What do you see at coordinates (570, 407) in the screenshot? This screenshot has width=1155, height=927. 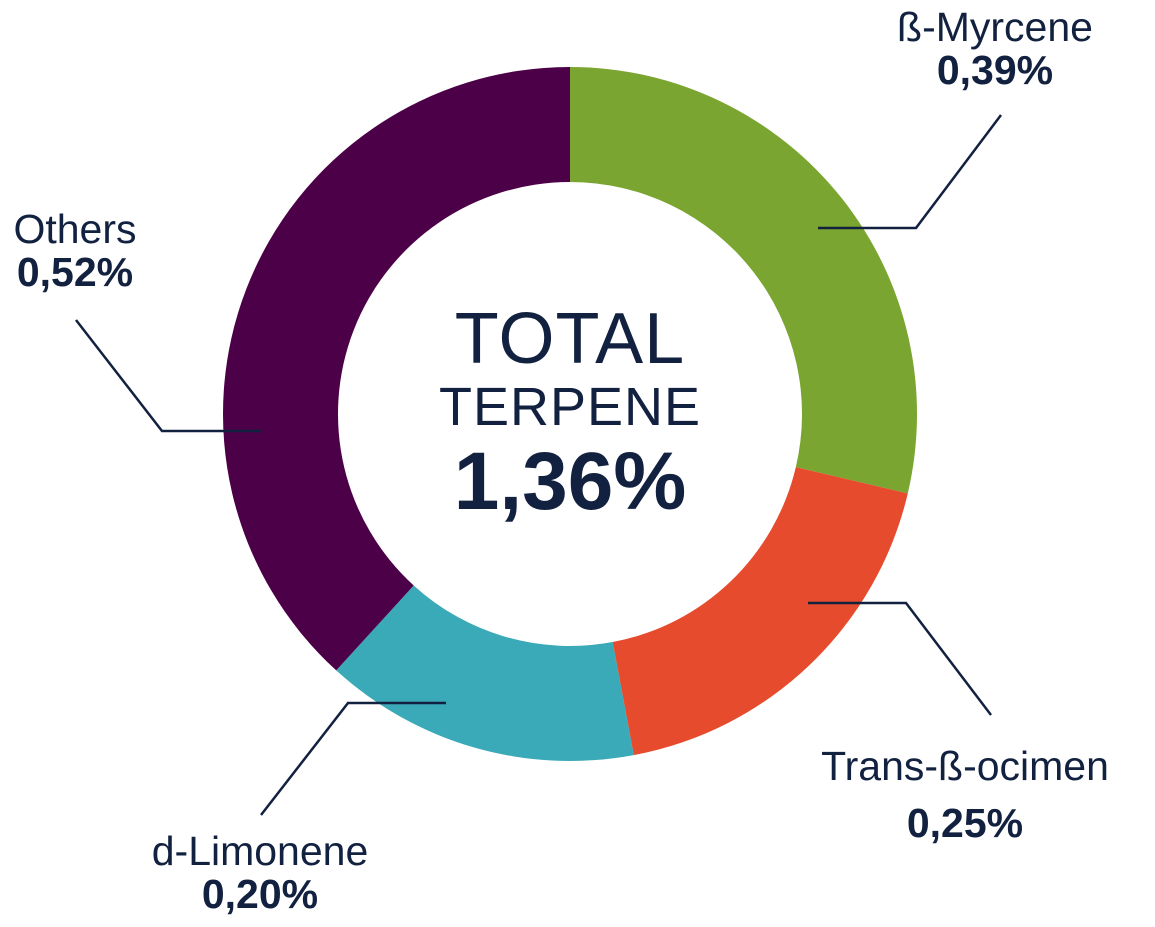 I see `center-subtitle: TERPENE` at bounding box center [570, 407].